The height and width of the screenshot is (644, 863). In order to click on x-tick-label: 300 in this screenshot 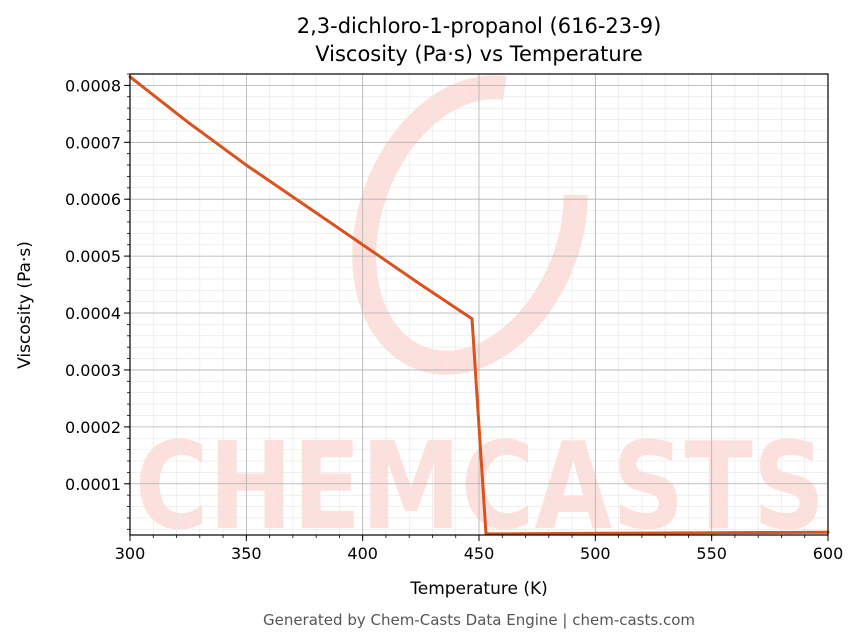, I will do `click(130, 553)`.